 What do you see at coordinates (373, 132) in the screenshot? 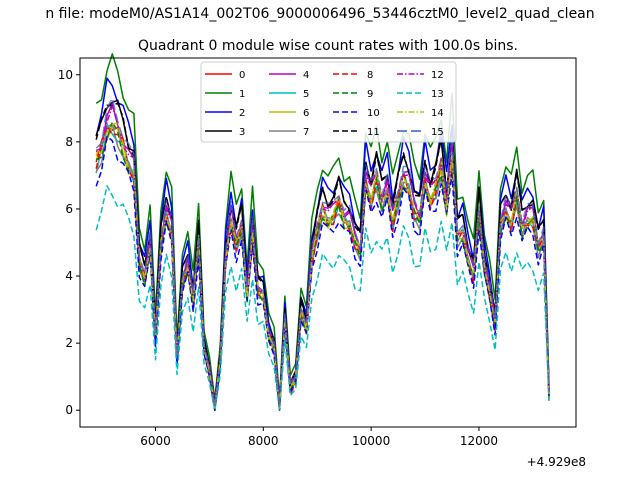
I see `legend-label-11: 11` at bounding box center [373, 132].